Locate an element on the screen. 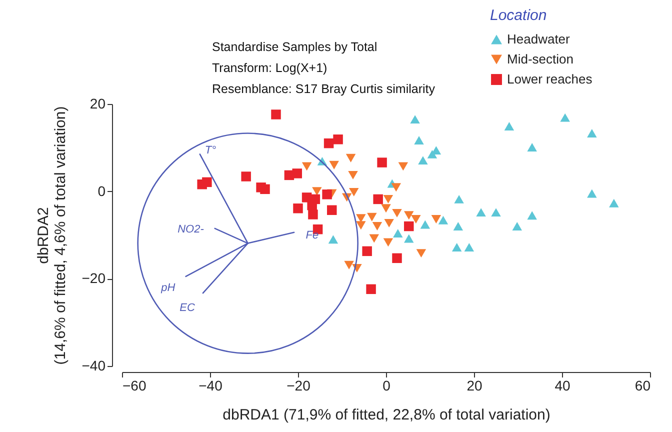 This screenshot has height=432, width=672. series-label: T° is located at coordinates (210, 150).